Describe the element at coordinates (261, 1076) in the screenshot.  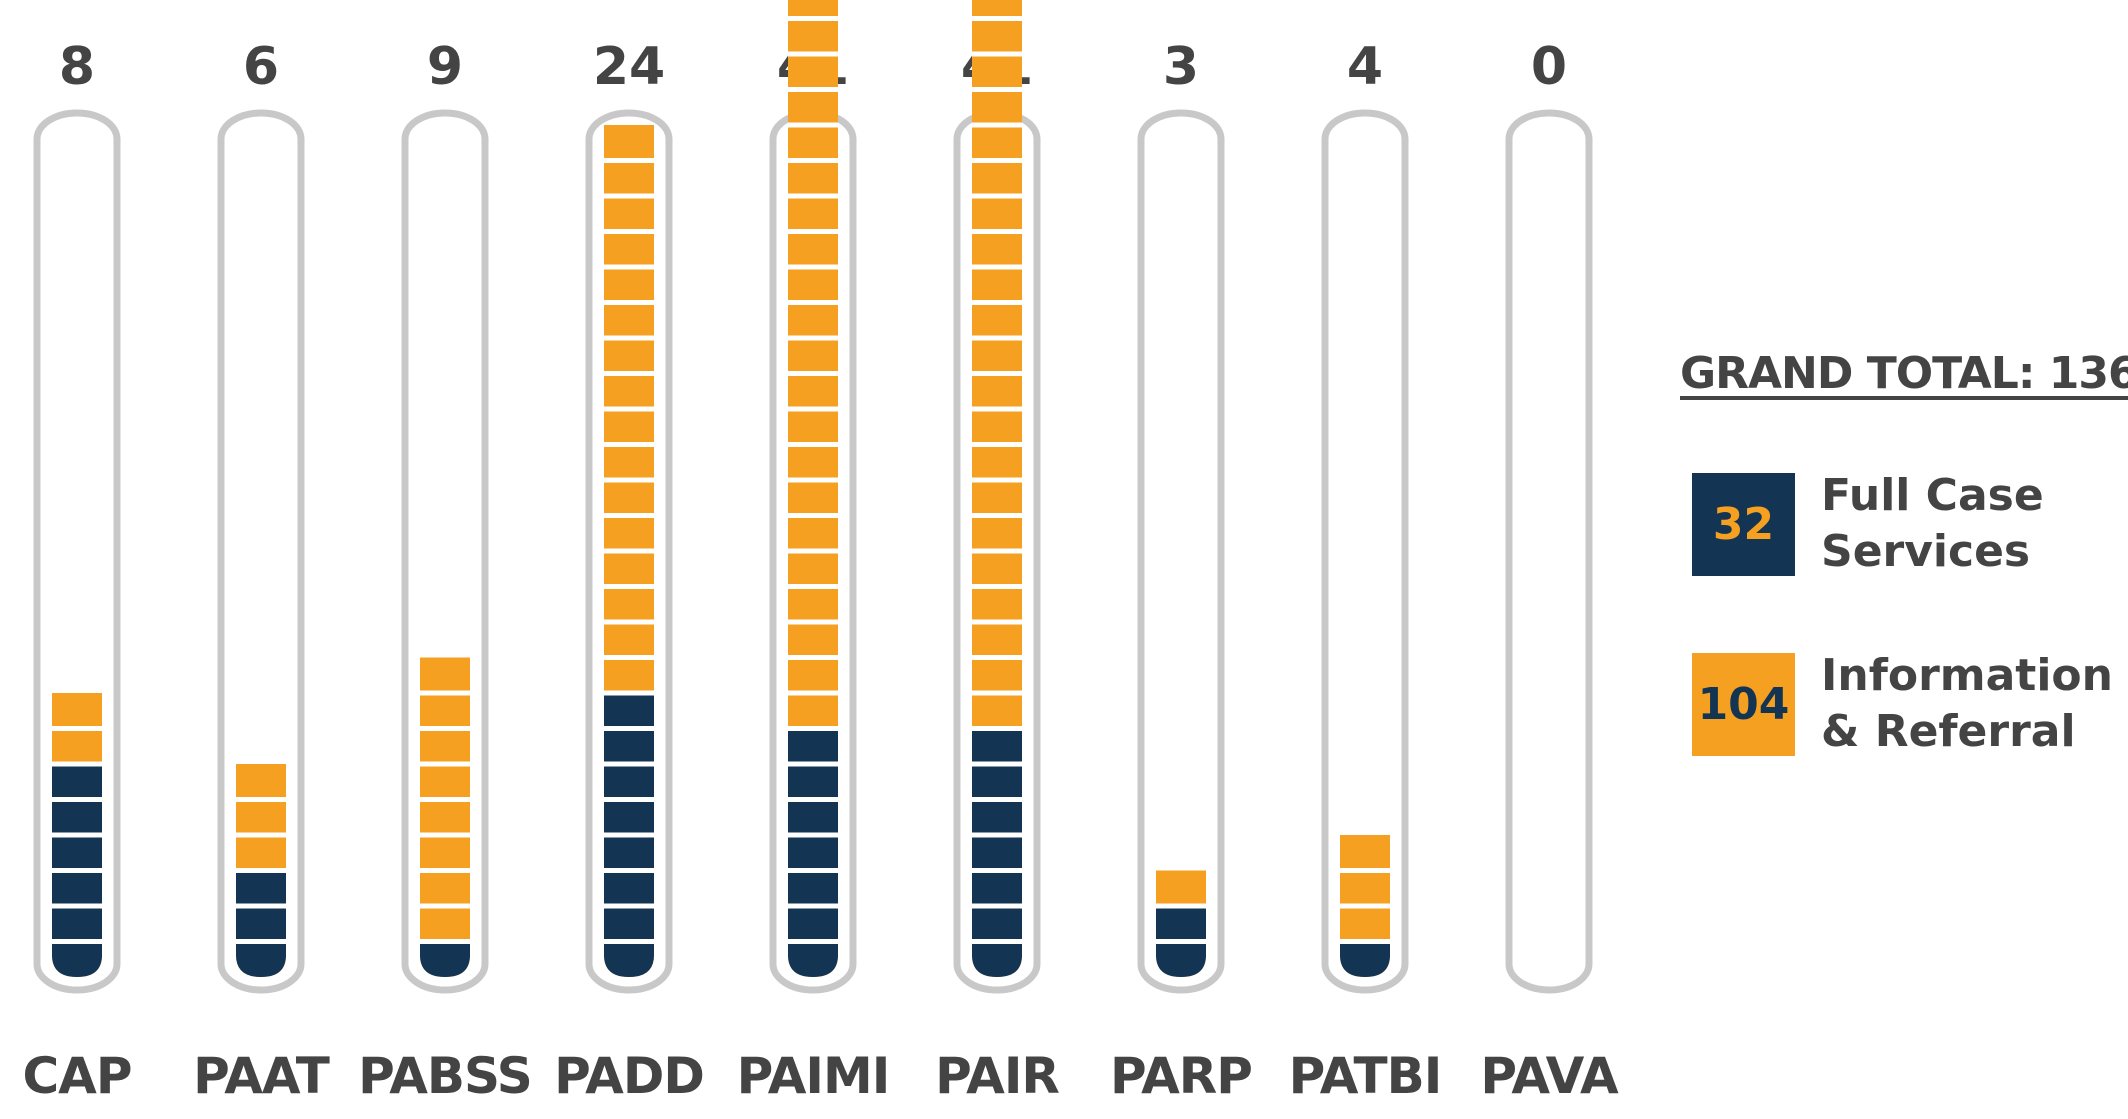
I see `category-label-paat: PAAT` at that location.